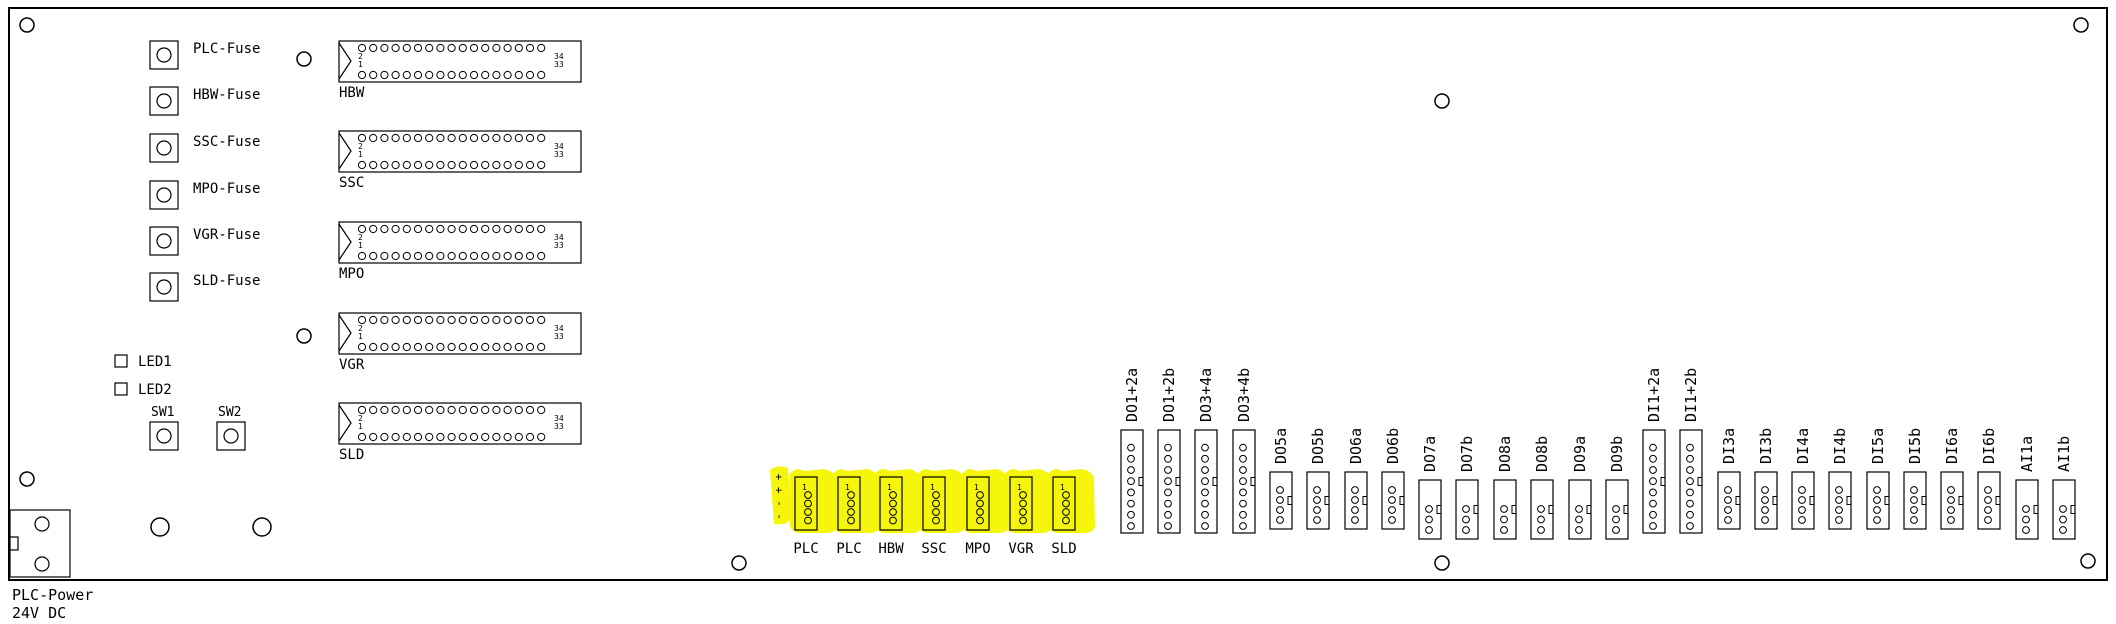 The image size is (2116, 624). I want to click on sw2-button, so click(231, 436).